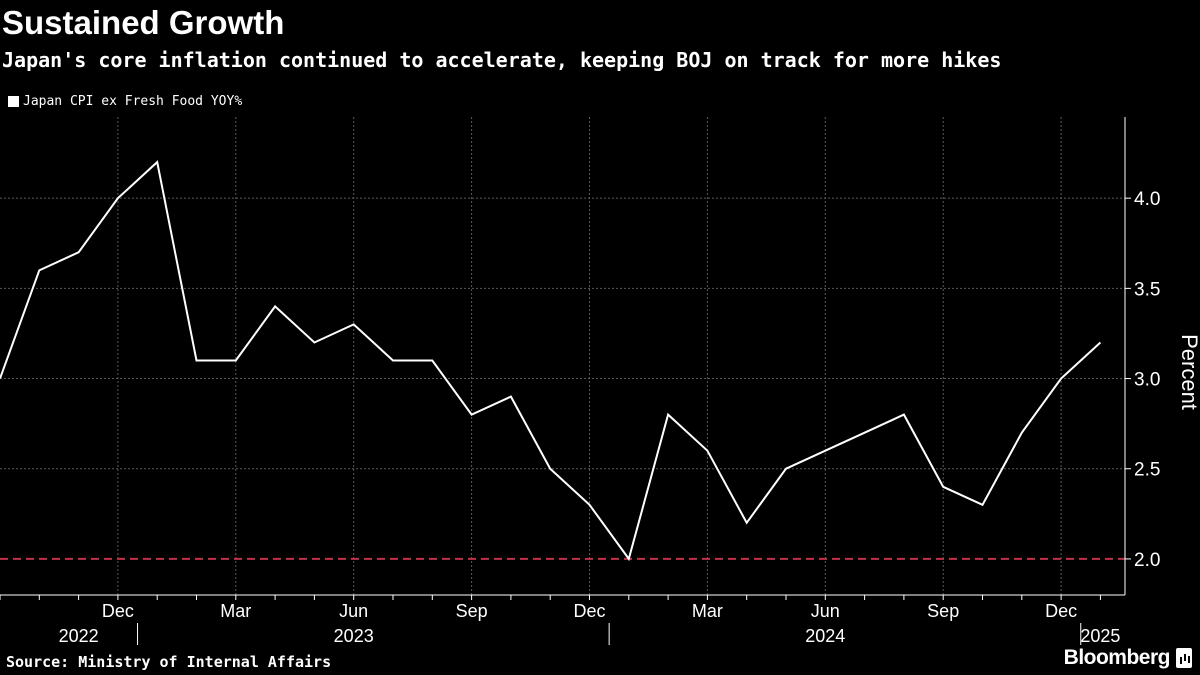 The image size is (1200, 675). I want to click on x-year-label: 2025, so click(1100, 636).